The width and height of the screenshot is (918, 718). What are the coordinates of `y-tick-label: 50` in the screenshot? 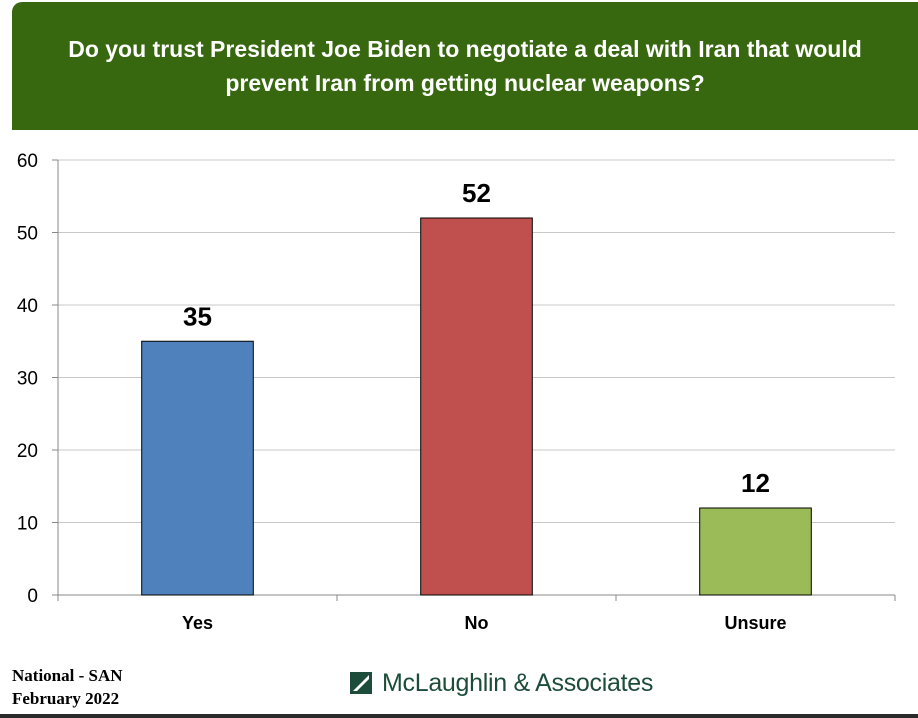 It's located at (27, 234).